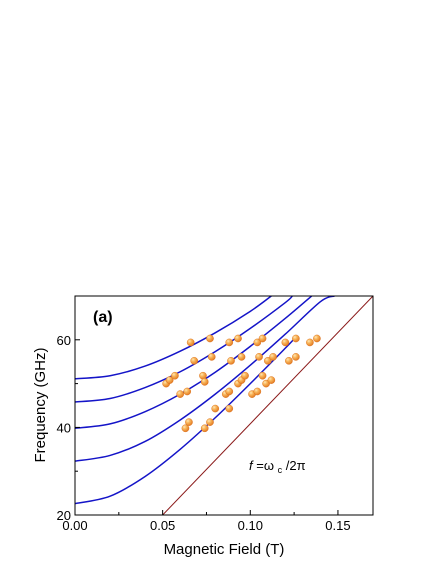  I want to click on annotation-f: f, so click(251, 465).